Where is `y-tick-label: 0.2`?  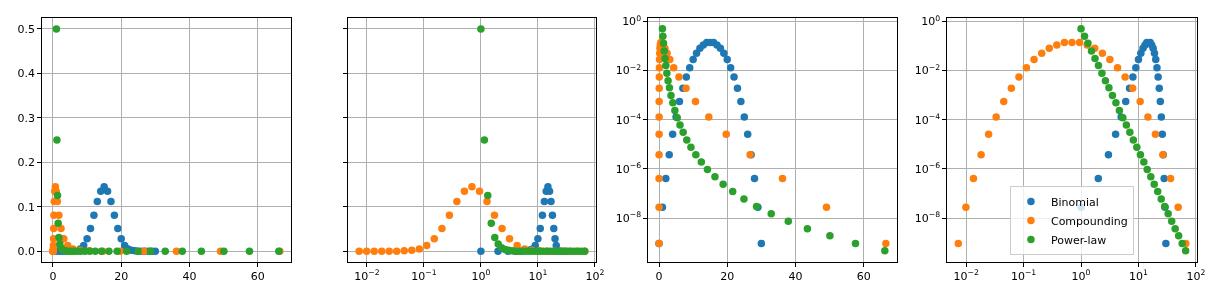 y-tick-label: 0.2 is located at coordinates (26, 163).